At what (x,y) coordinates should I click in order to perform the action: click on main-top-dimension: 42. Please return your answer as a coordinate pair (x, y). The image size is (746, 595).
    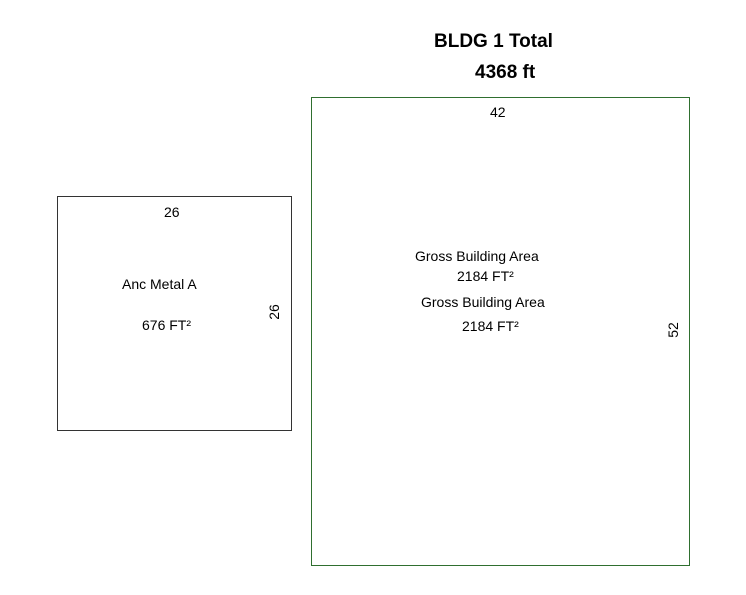
    Looking at the image, I should click on (498, 112).